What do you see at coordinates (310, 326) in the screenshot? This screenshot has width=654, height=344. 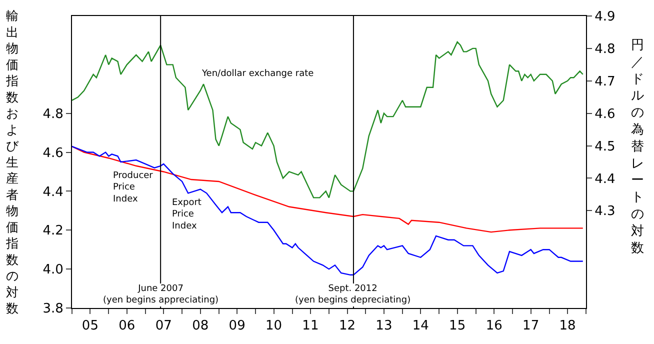 I see `x-tick-label: 11` at bounding box center [310, 326].